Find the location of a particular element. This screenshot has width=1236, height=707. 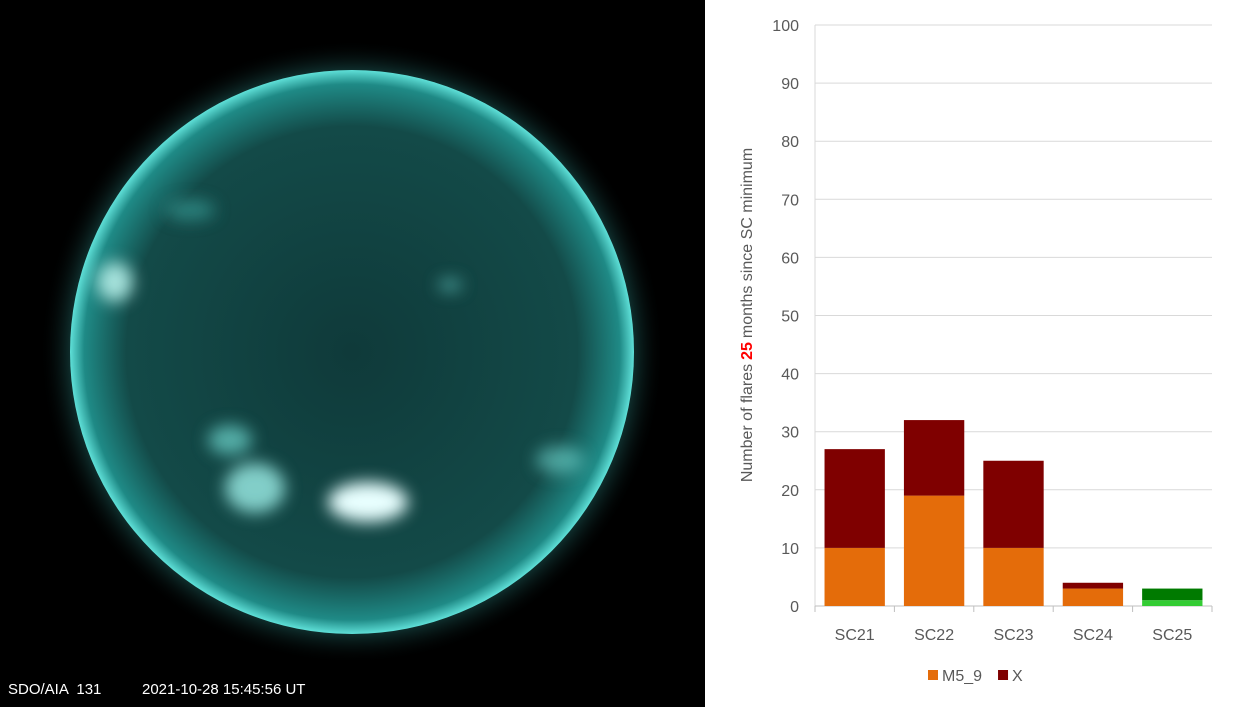

x-tick-label: SC22 is located at coordinates (934, 635).